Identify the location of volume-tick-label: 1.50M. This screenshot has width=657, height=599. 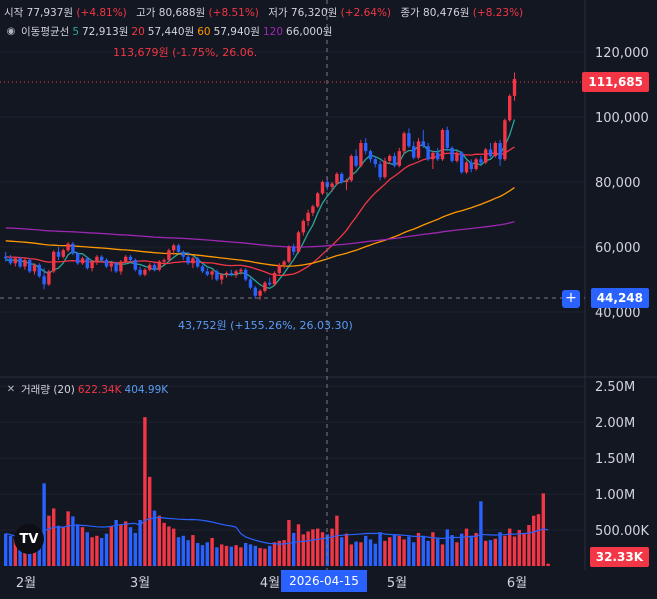
(615, 459).